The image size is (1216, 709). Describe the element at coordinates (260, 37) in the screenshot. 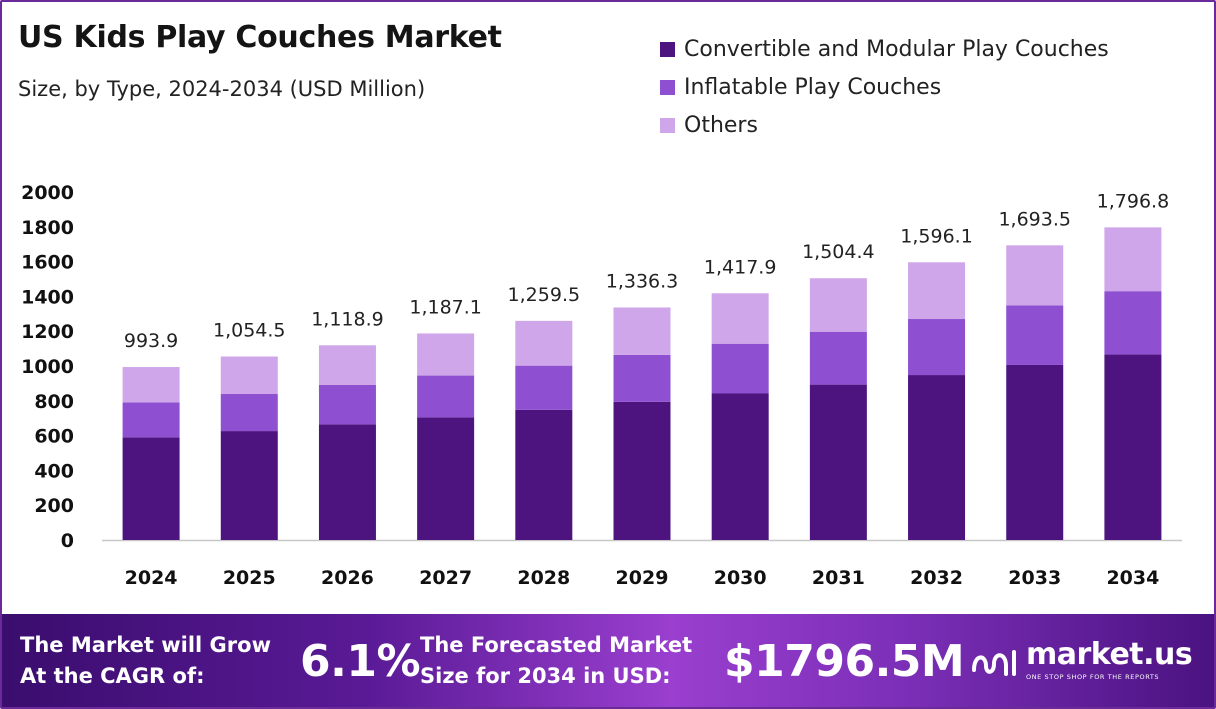

I see `chart-title: US Kids Play Couches Market` at that location.